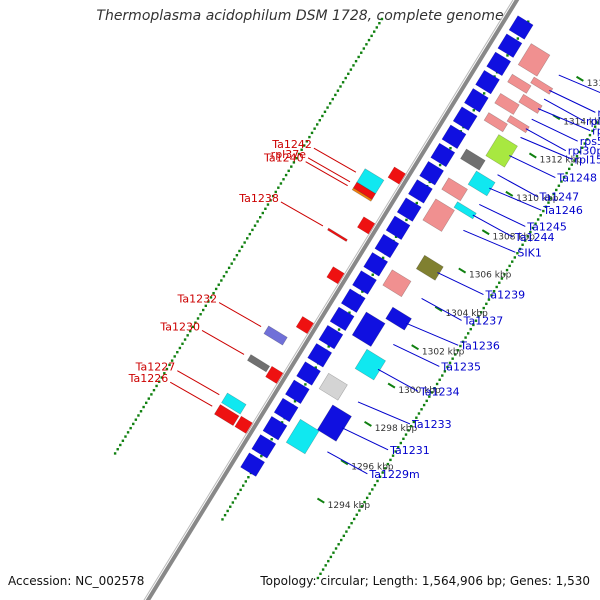 This screenshot has width=600, height=600. Describe the element at coordinates (534, 237) in the screenshot. I see `gene-label-forward: Ta1244` at that location.